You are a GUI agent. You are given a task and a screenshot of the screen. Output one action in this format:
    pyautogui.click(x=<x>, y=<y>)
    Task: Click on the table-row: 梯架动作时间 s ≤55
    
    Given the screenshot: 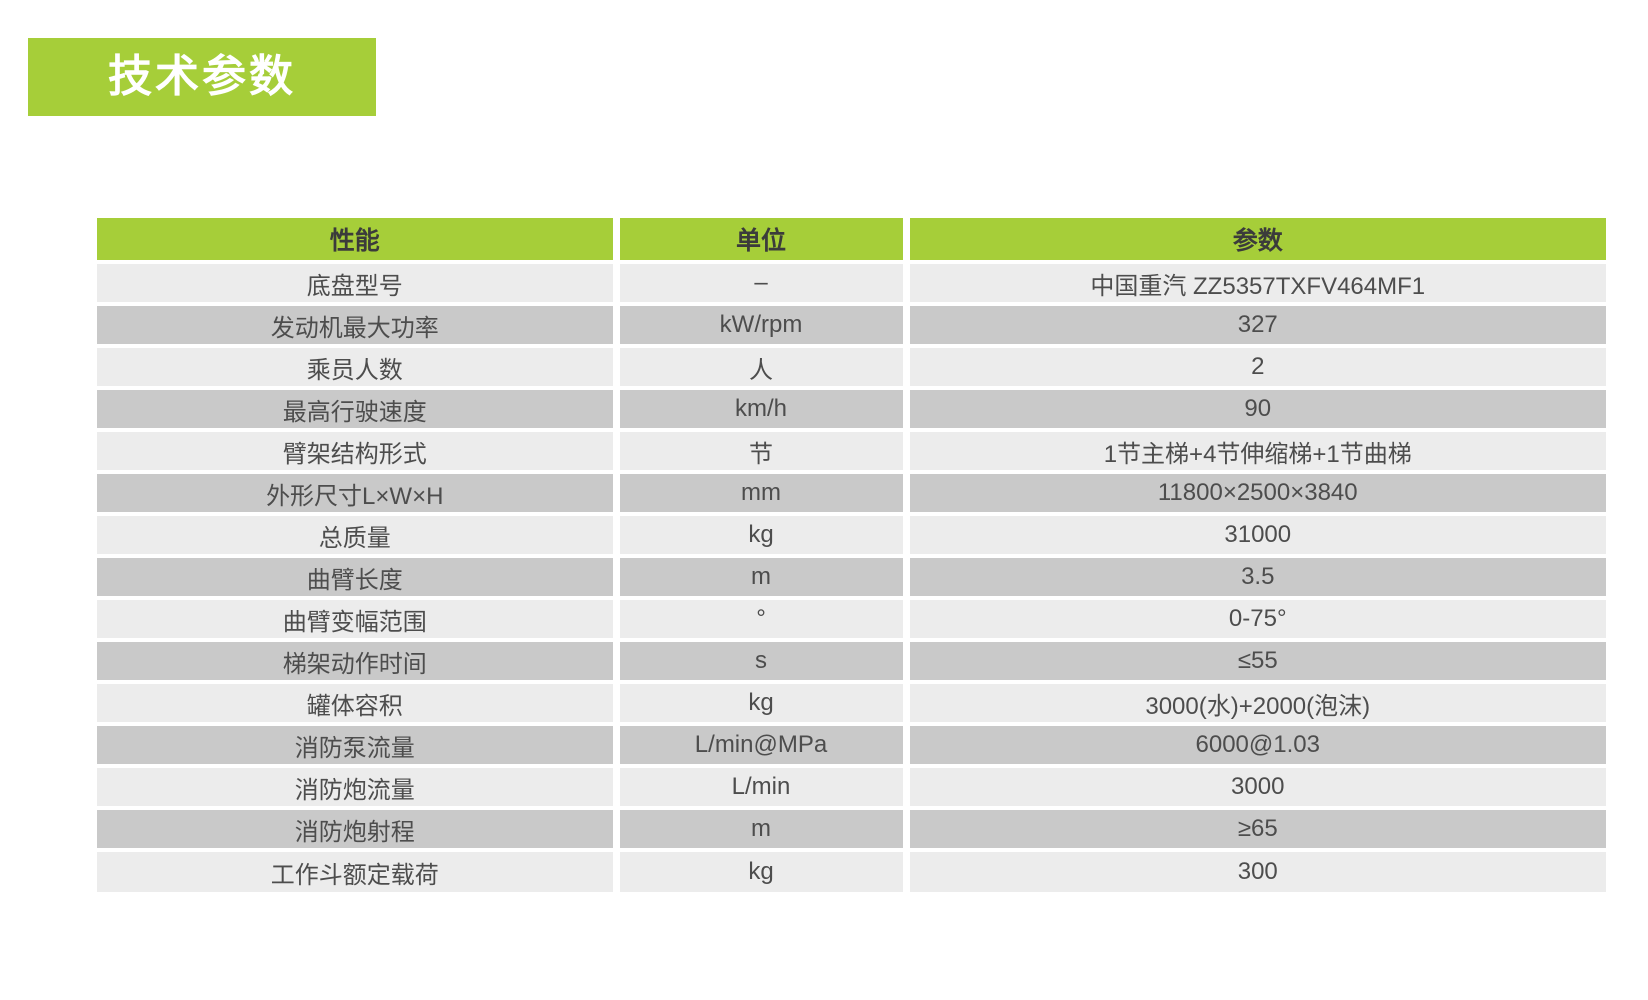 What is the action you would take?
    pyautogui.click(x=851, y=662)
    